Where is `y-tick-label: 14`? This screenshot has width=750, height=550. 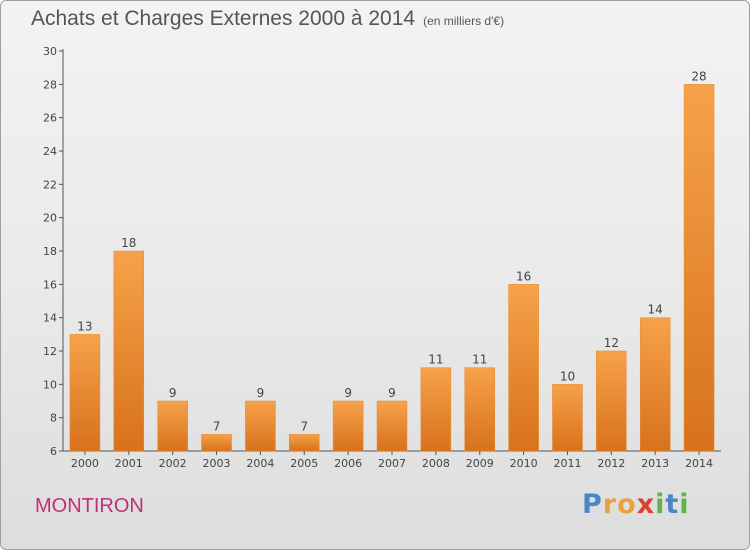 y-tick-label: 14 is located at coordinates (50, 318).